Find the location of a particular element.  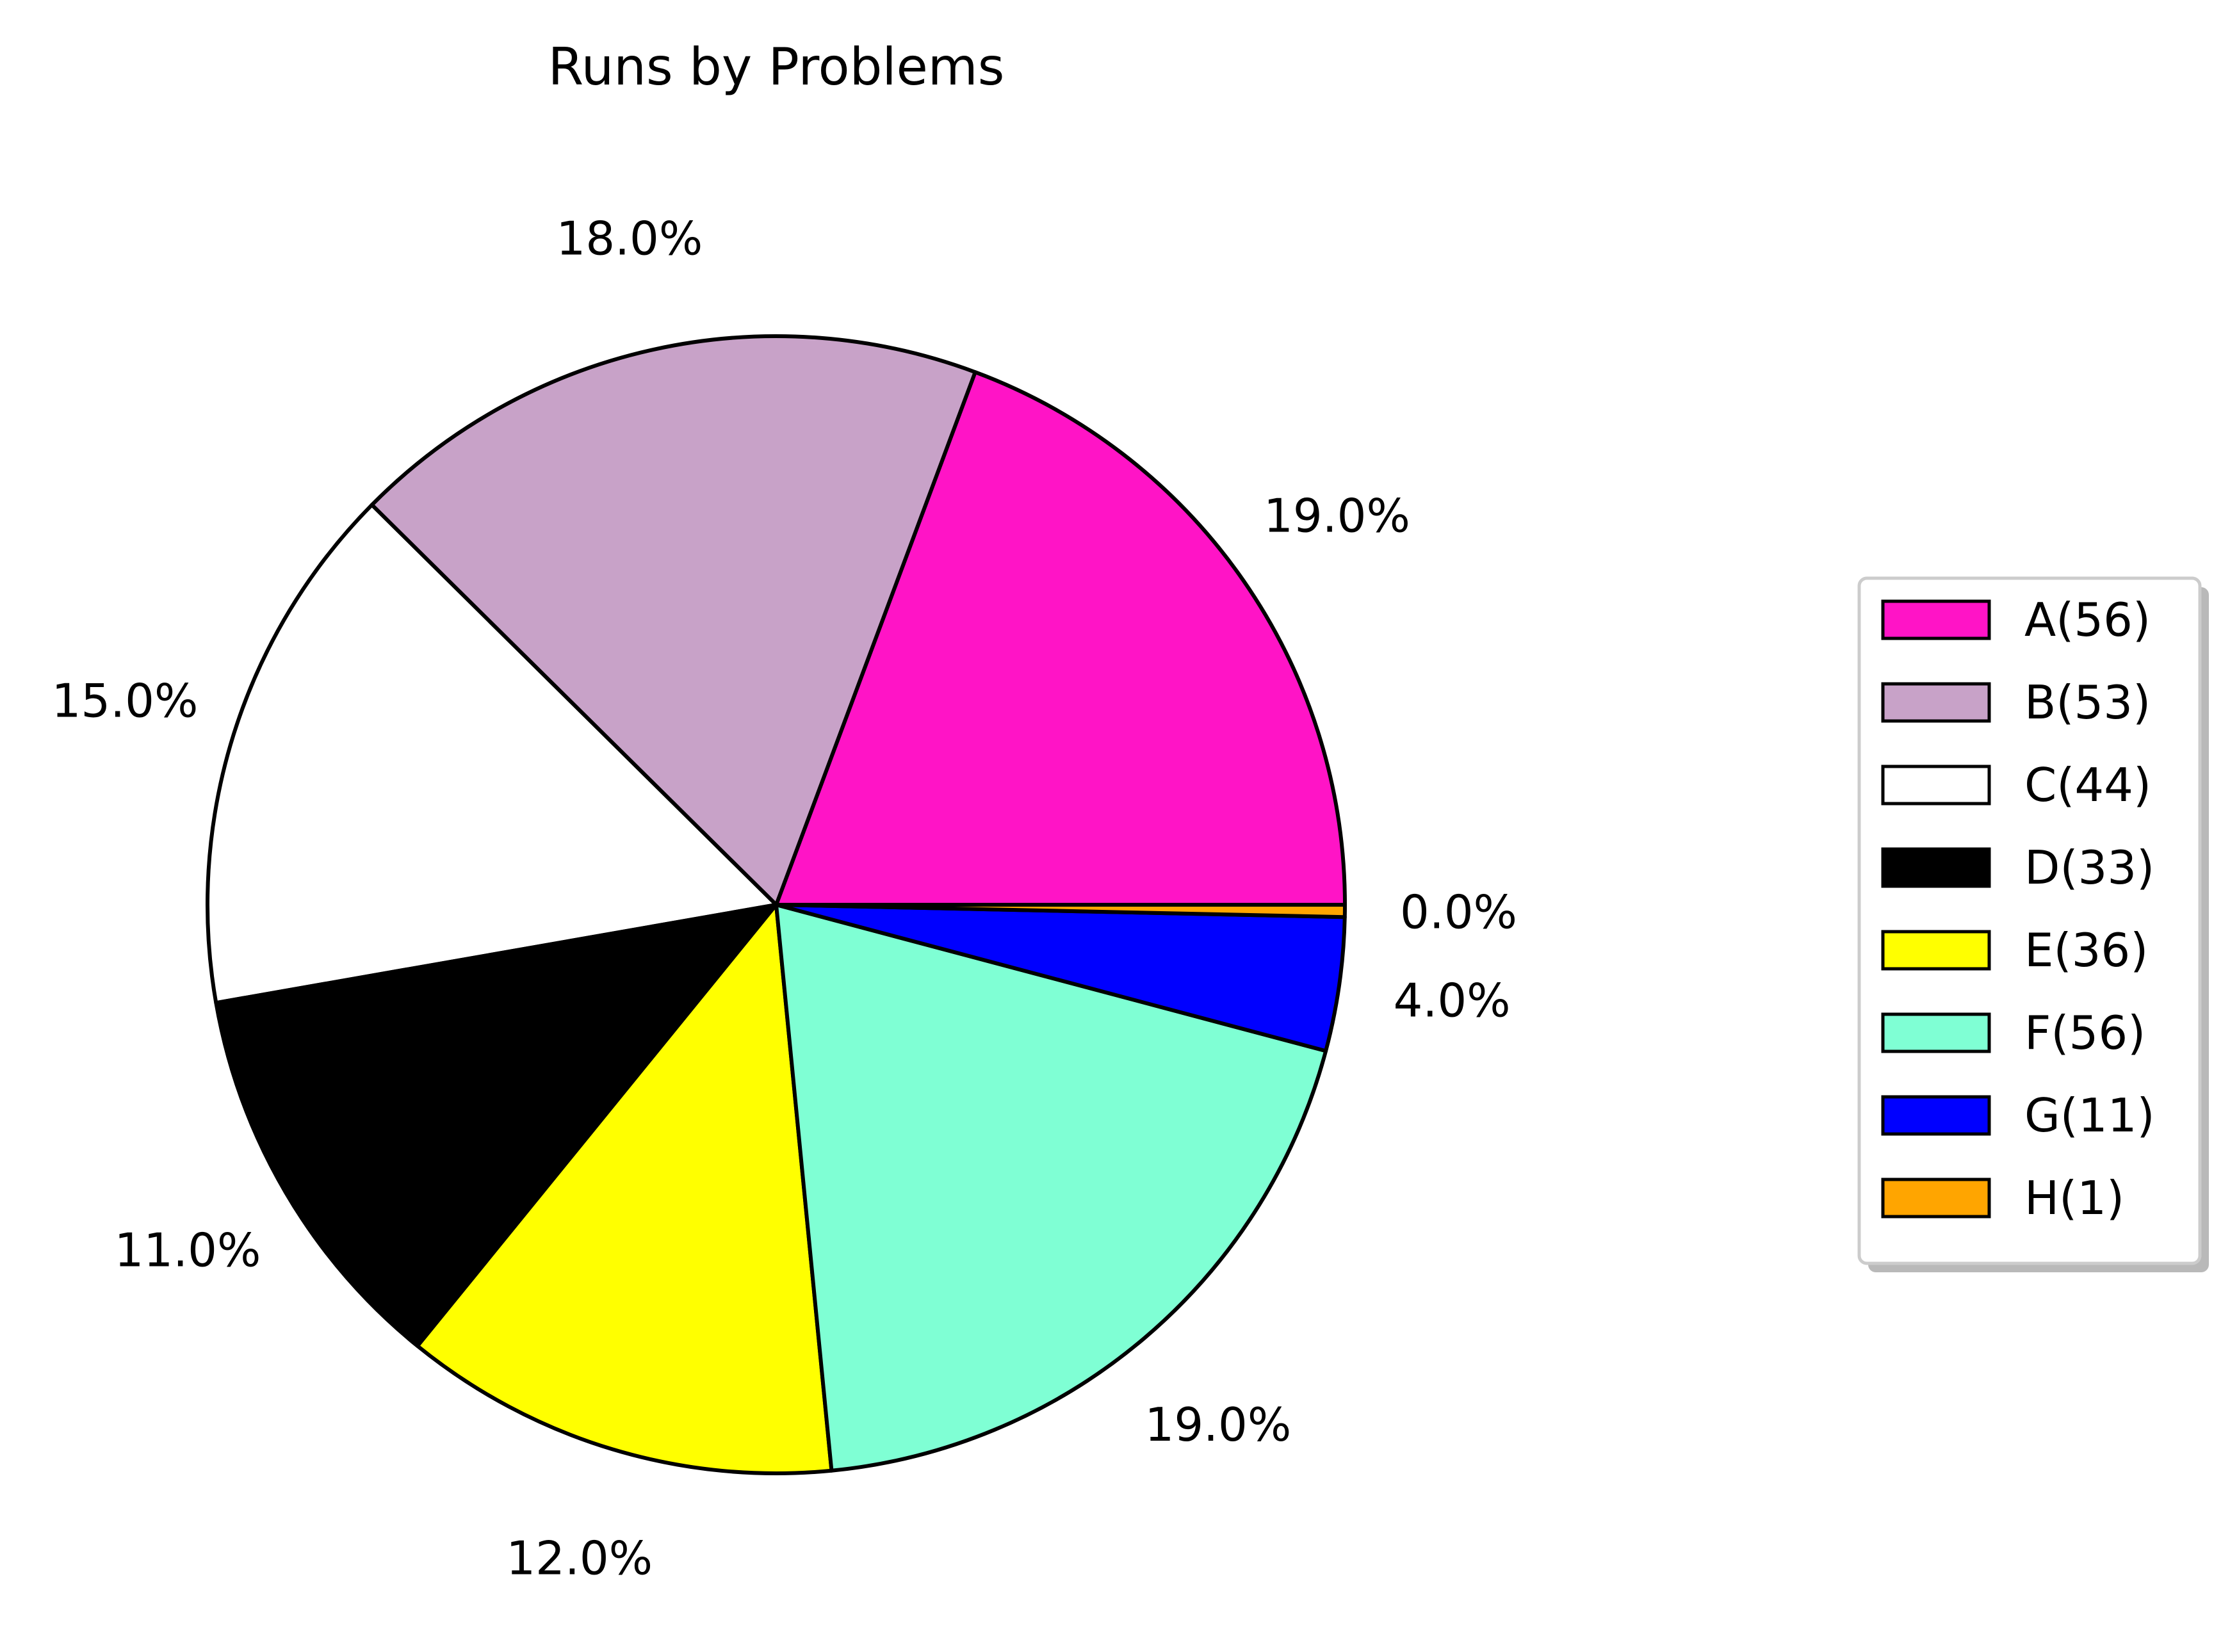

legend-label-f-56: F(56) is located at coordinates (2084, 1033).